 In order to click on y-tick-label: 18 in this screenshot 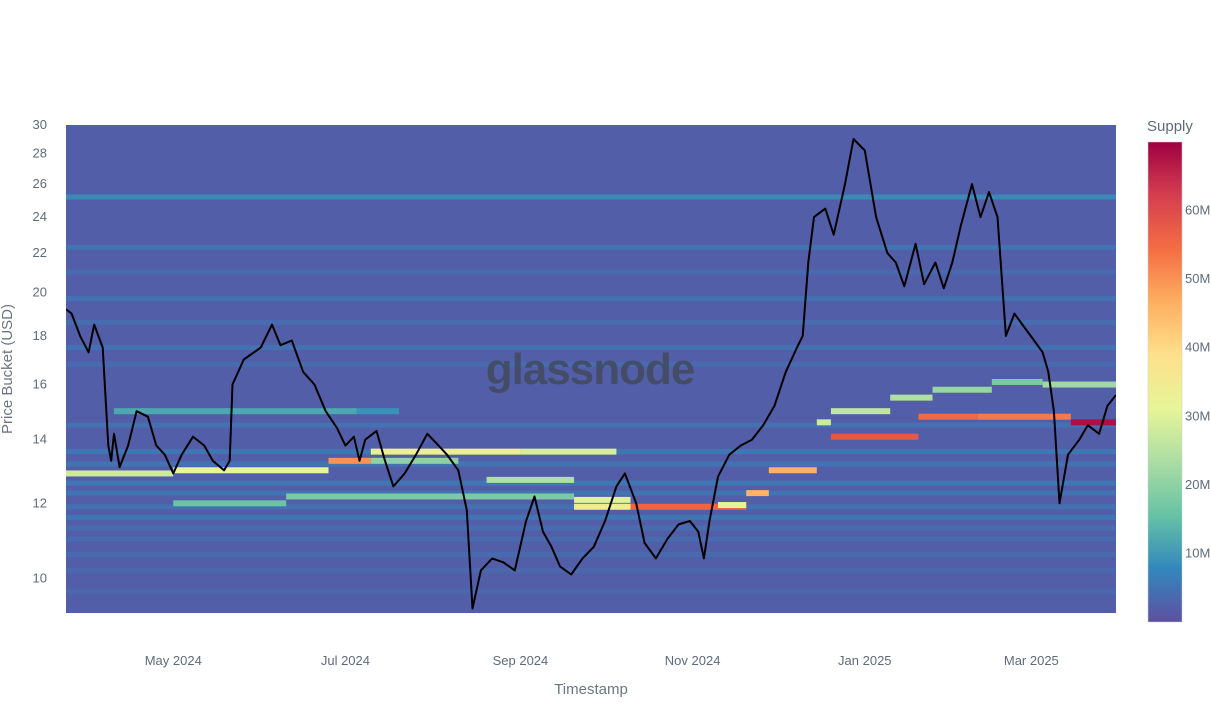, I will do `click(40, 335)`.